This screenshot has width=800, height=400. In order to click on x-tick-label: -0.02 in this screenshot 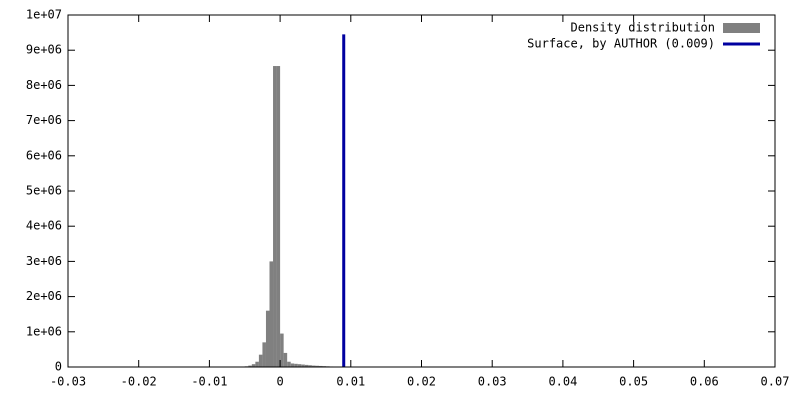, I will do `click(139, 382)`.